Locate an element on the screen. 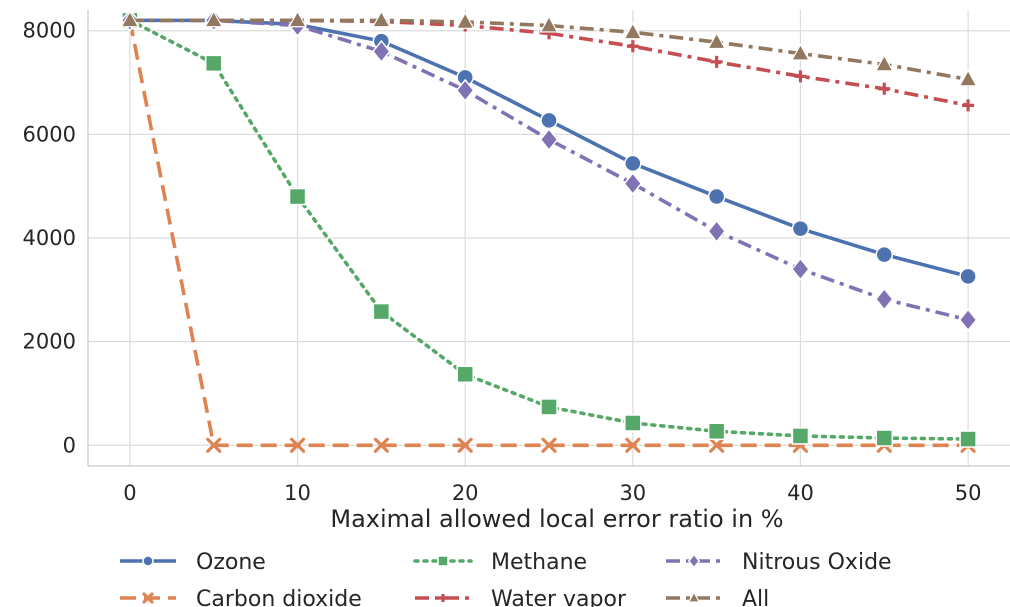  legend-item-water-vapor: Water vapor is located at coordinates (521, 597).